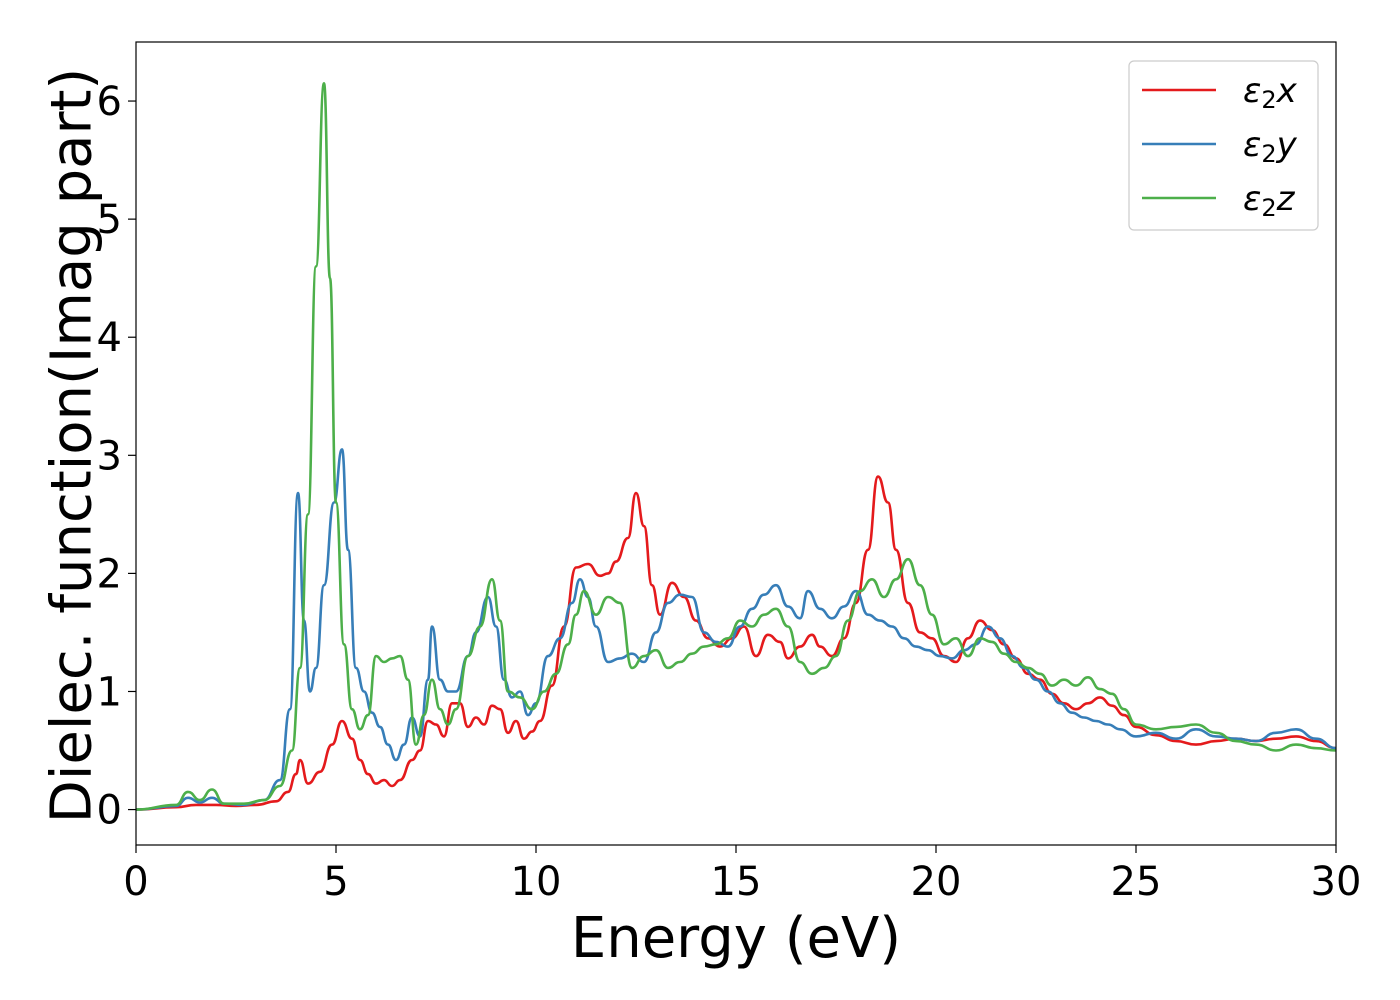  What do you see at coordinates (536, 882) in the screenshot?
I see `x-tick-label: 10` at bounding box center [536, 882].